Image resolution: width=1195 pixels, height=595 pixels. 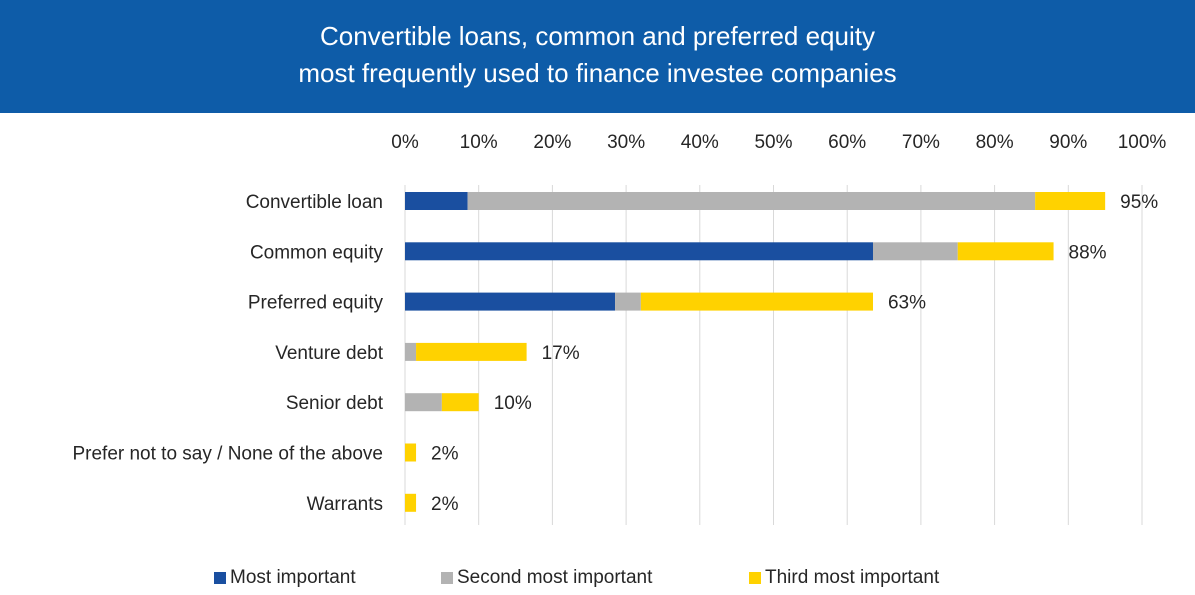 I want to click on category-label: Common equity, so click(x=317, y=252).